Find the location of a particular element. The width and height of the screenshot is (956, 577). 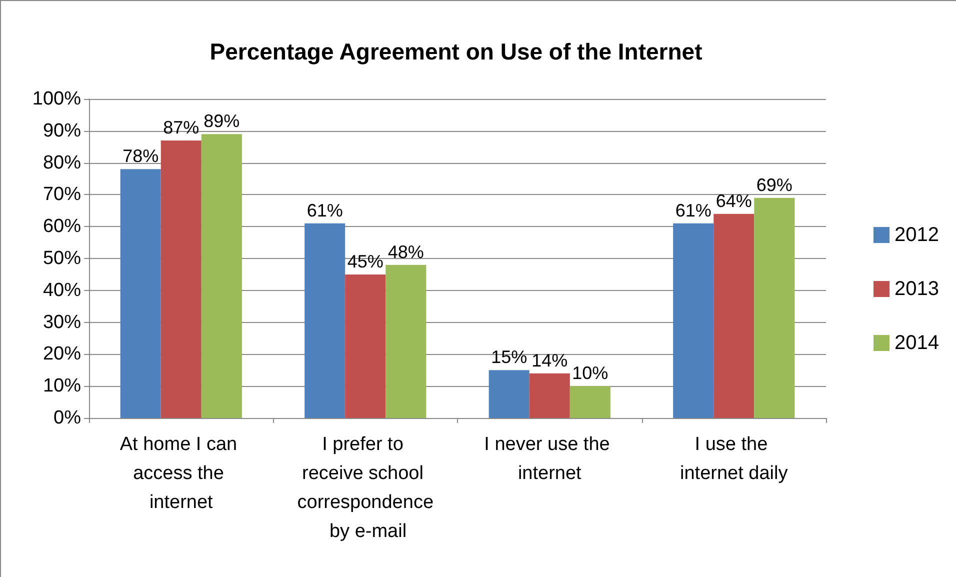

y-tick-label: 90% is located at coordinates (62, 131).